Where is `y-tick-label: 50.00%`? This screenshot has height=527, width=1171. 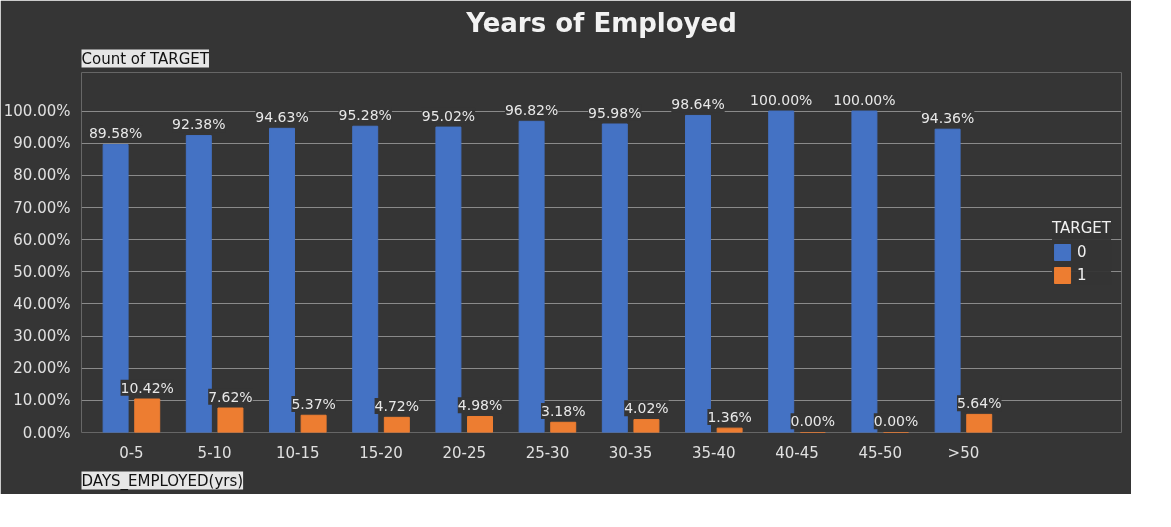 y-tick-label: 50.00% is located at coordinates (42, 271).